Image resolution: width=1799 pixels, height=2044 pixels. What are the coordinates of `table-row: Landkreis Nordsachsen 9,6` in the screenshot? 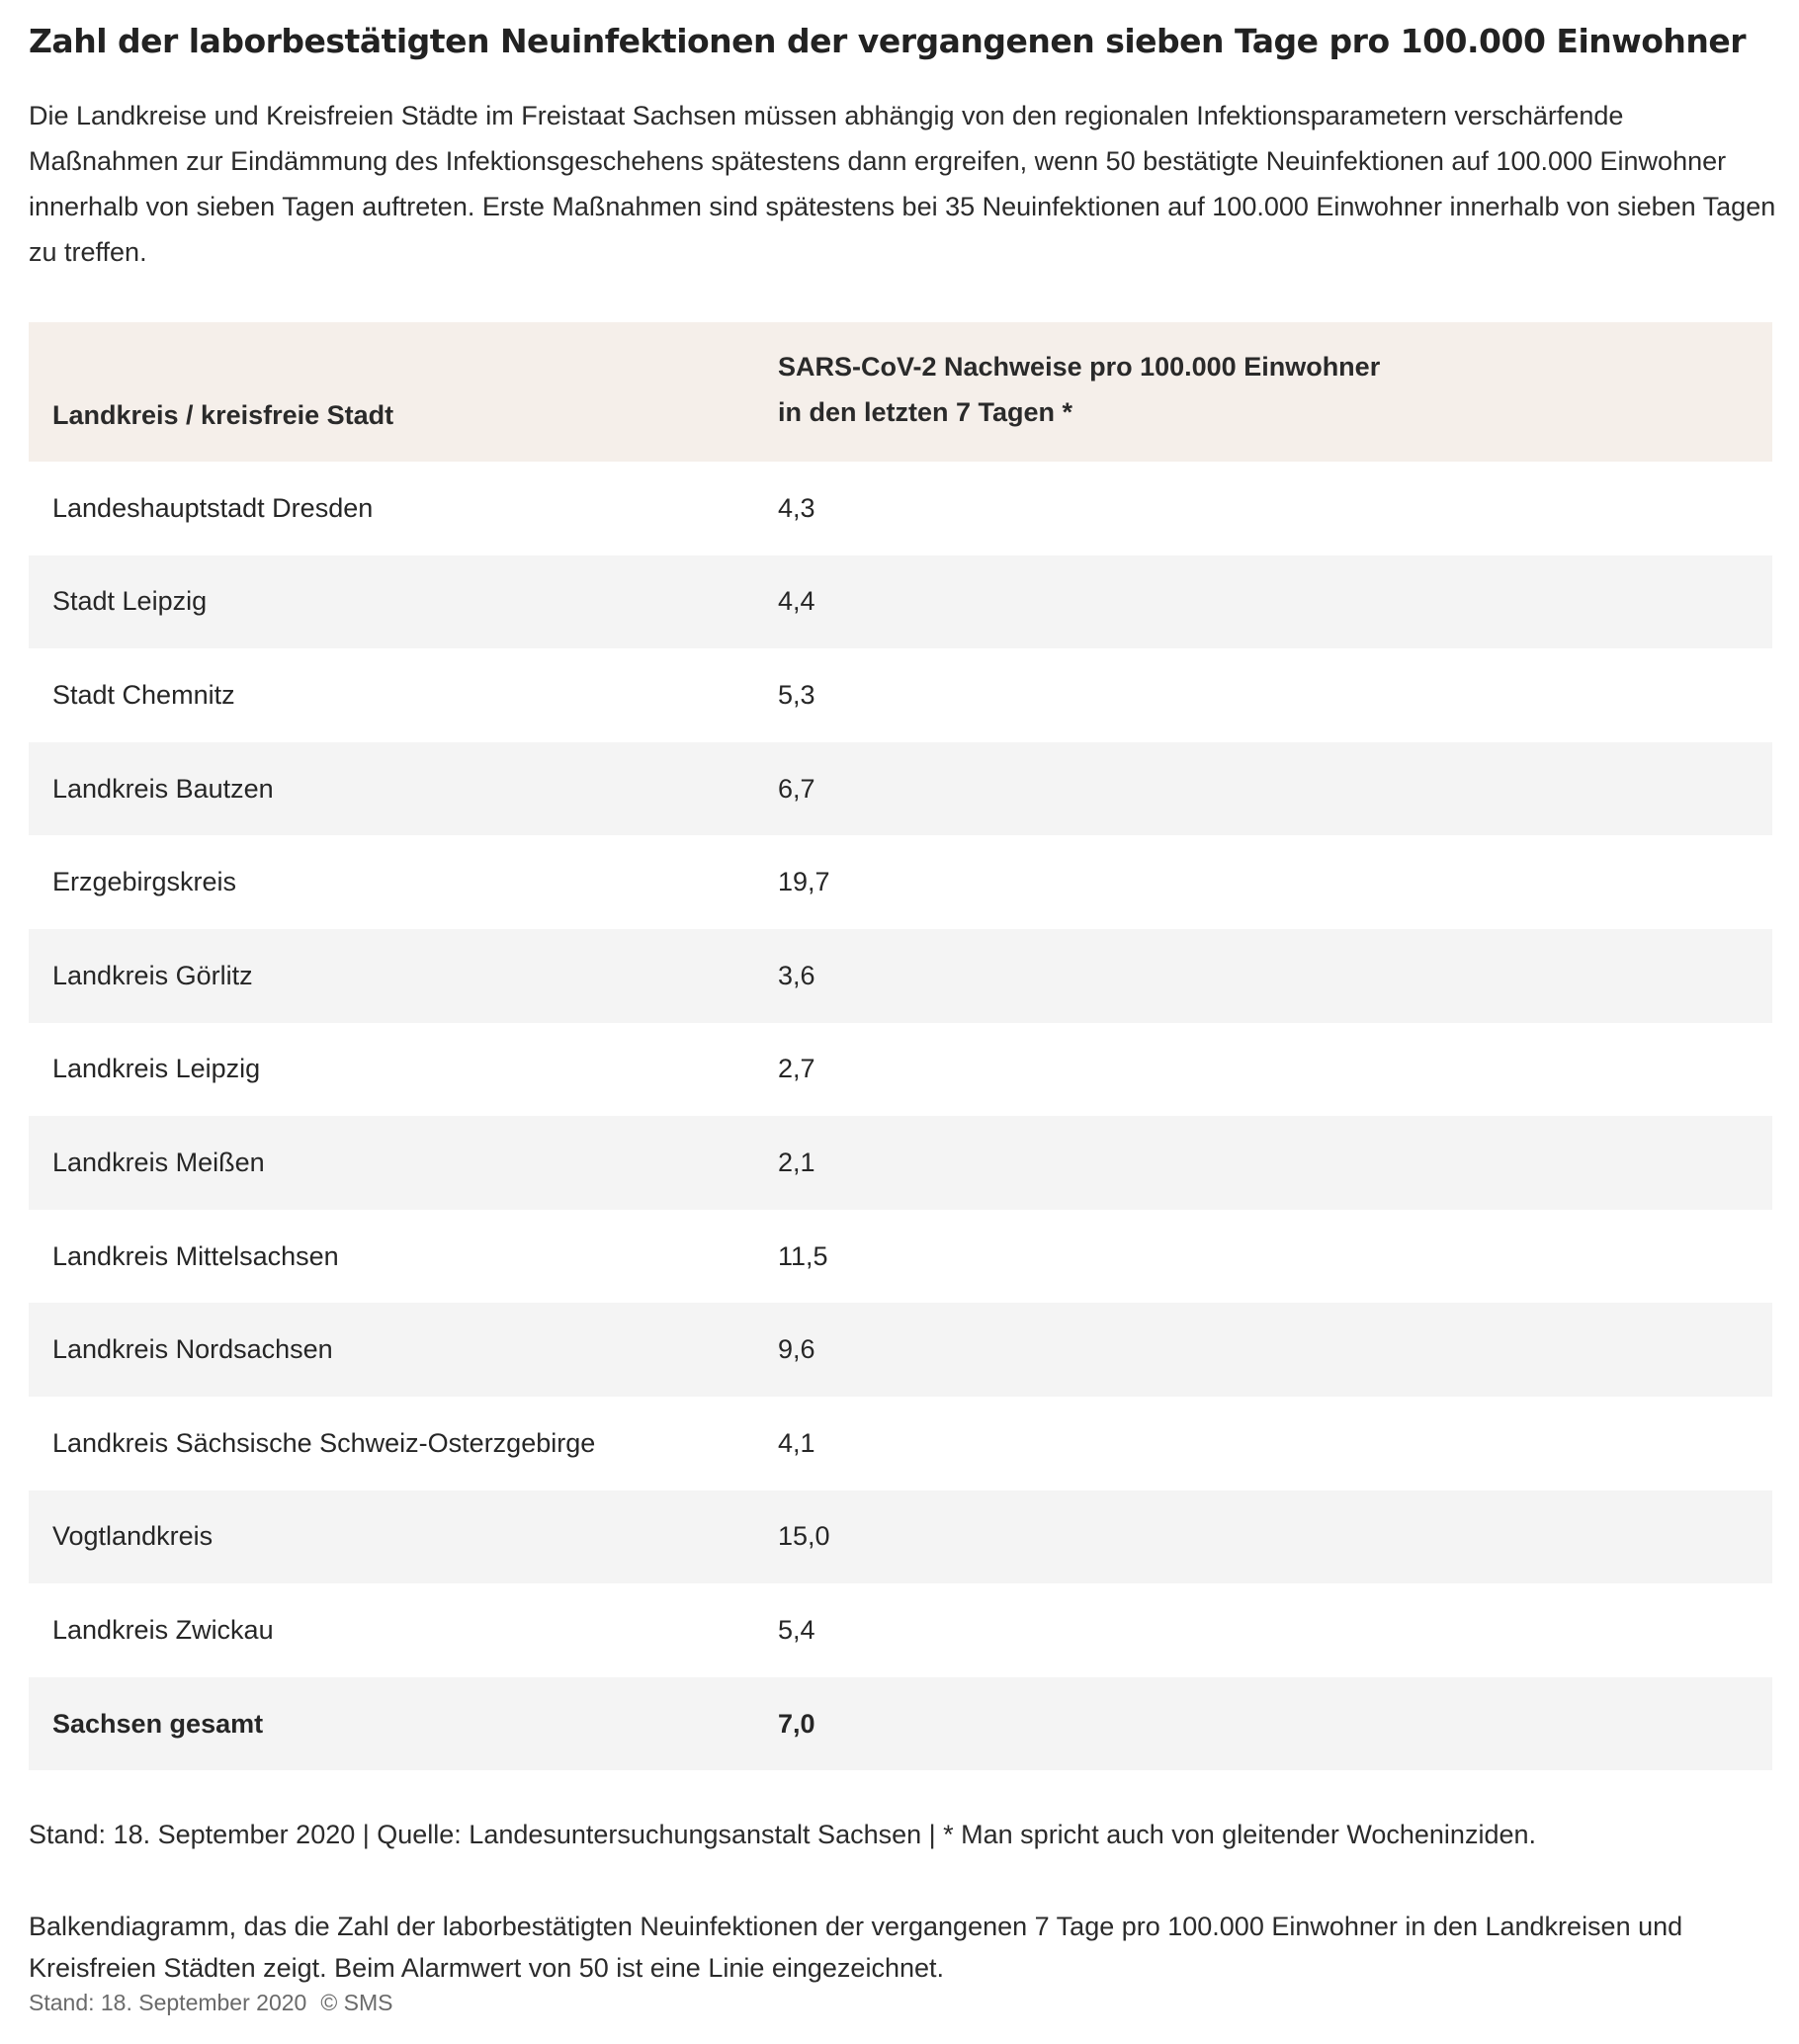 It's located at (900, 1350).